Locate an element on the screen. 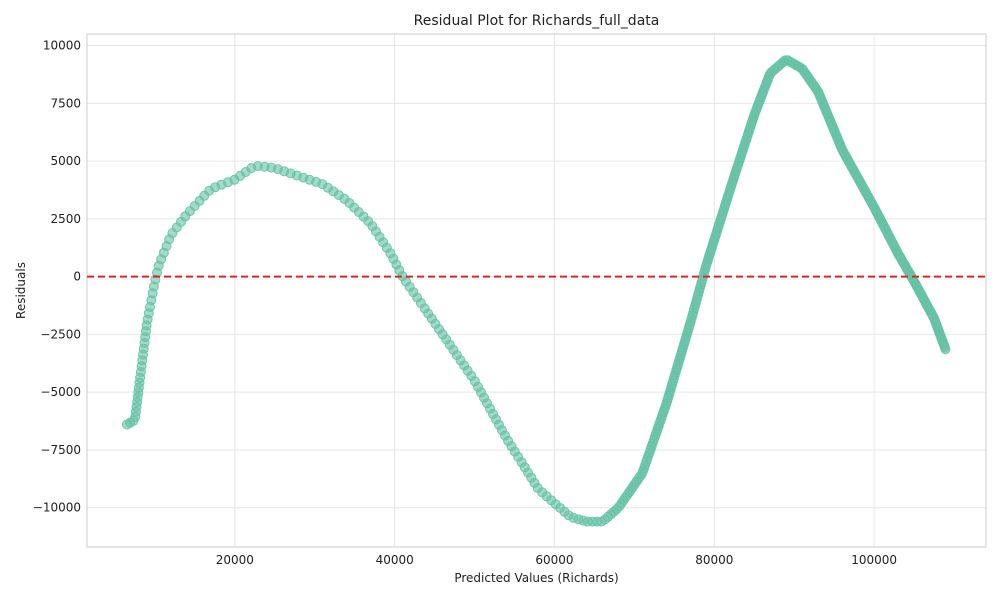 The height and width of the screenshot is (600, 1000). y-tick-label: 10000 is located at coordinates (62, 46).